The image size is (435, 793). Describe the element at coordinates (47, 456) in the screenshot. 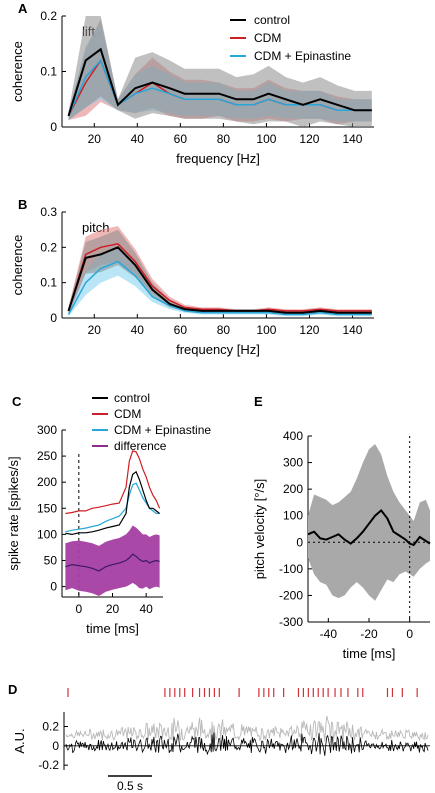

I see `y-tick-label: 250` at that location.